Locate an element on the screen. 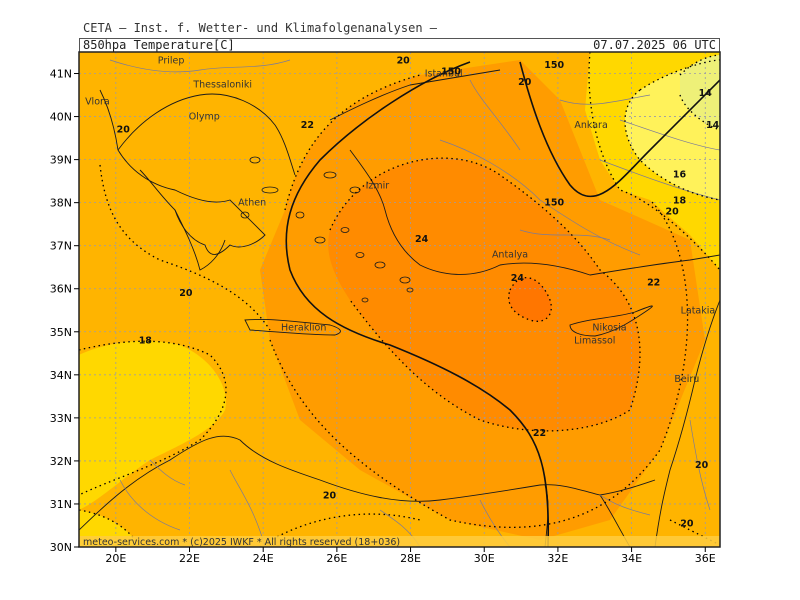 The height and width of the screenshot is (600, 800). lat-tick-label: 40N is located at coordinates (61, 117).